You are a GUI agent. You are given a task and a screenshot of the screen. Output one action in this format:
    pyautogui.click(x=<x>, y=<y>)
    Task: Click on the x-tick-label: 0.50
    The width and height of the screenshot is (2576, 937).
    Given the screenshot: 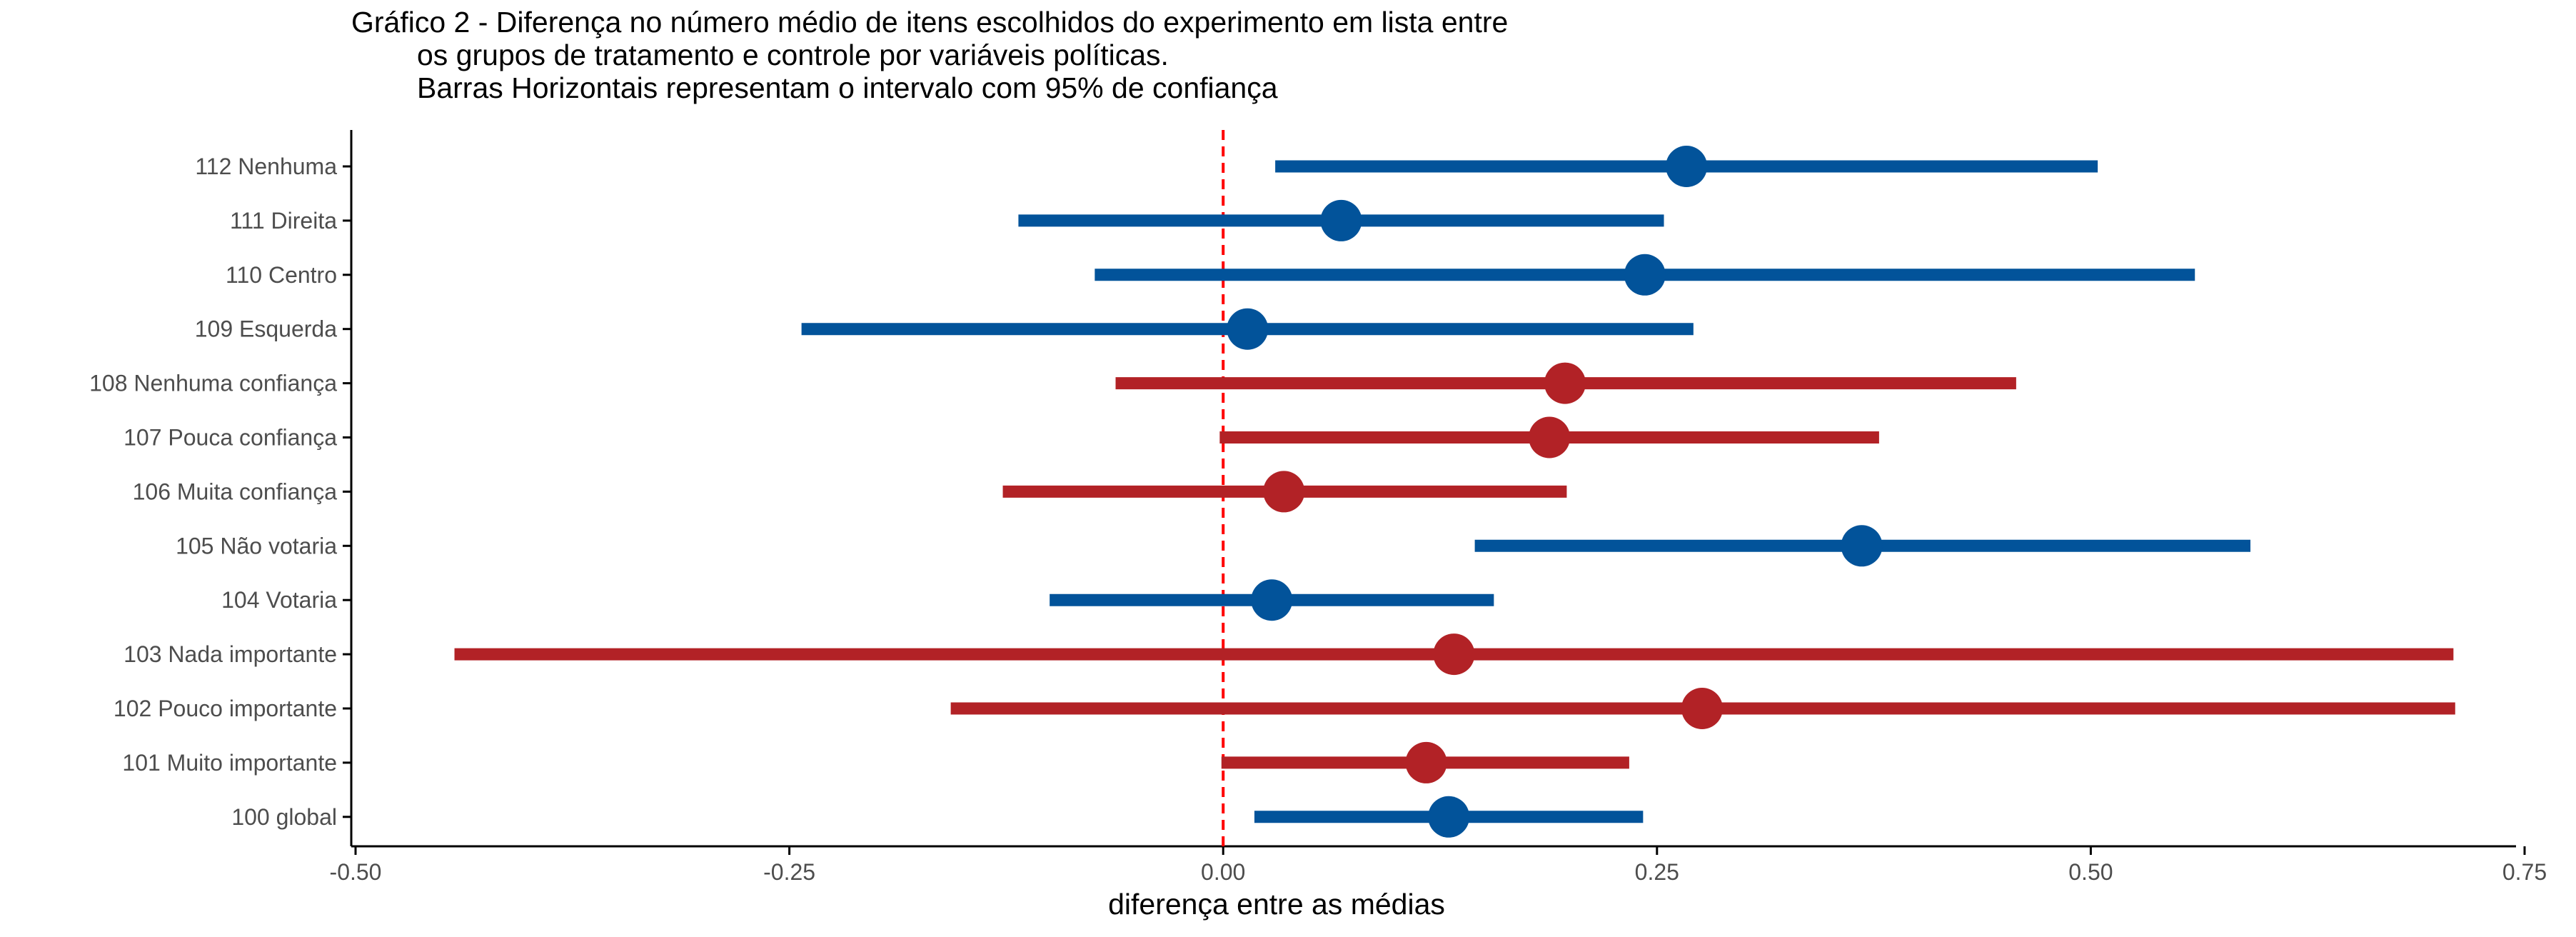 What is the action you would take?
    pyautogui.click(x=2090, y=872)
    